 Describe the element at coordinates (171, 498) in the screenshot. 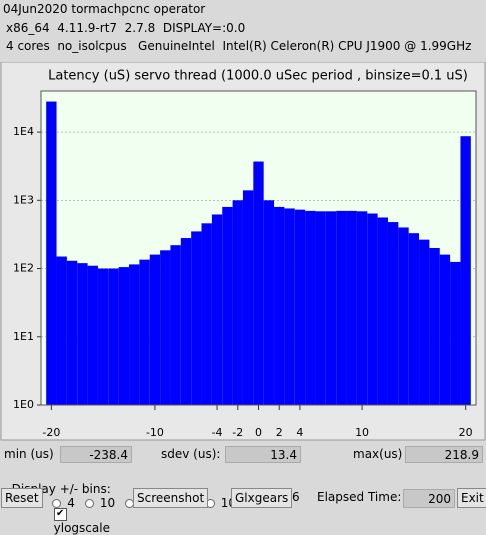

I see `screenshot-button: Screenshot` at that location.